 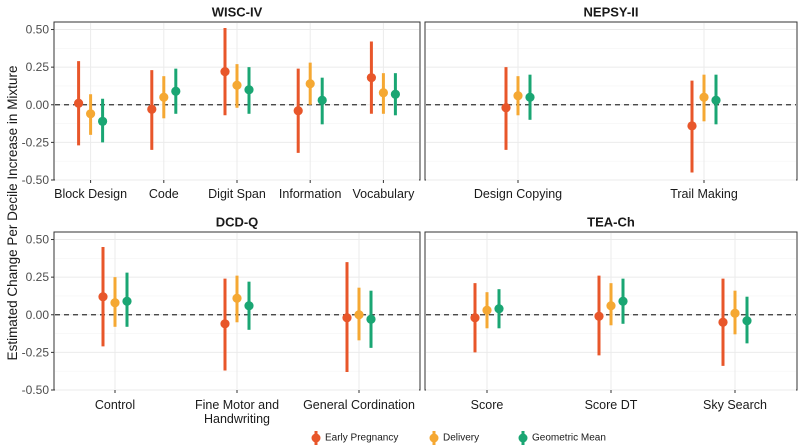 I want to click on panel-title: TEA-Ch, so click(x=611, y=222).